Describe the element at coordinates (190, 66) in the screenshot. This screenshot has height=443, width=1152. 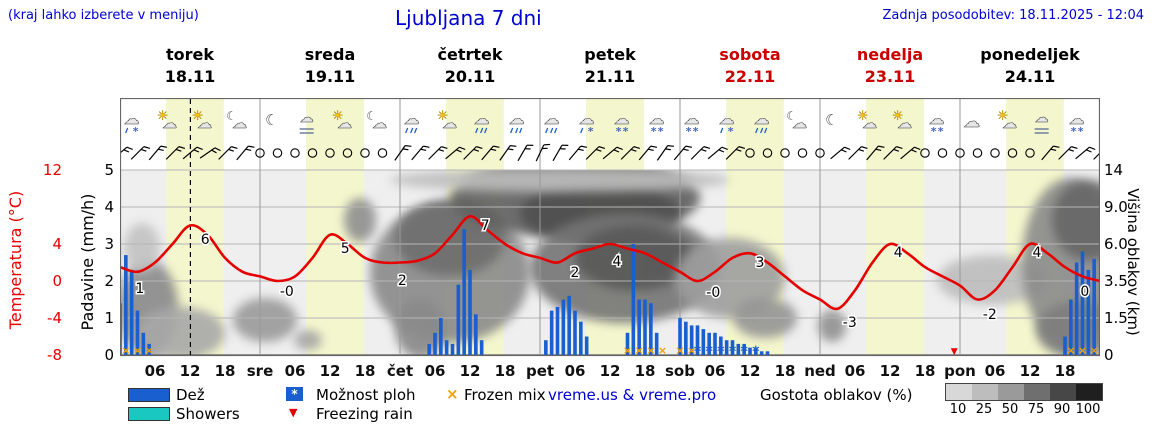
I see `day-header: torek 18.11` at that location.